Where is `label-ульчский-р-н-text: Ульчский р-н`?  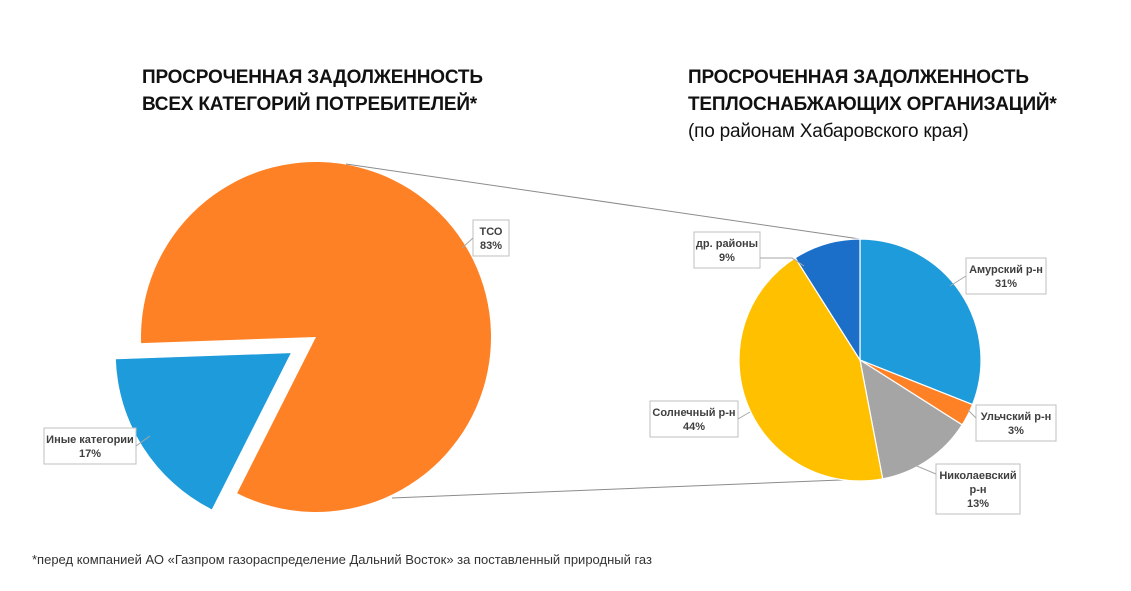
label-ульчский-р-н-text: Ульчский р-н is located at coordinates (1016, 417).